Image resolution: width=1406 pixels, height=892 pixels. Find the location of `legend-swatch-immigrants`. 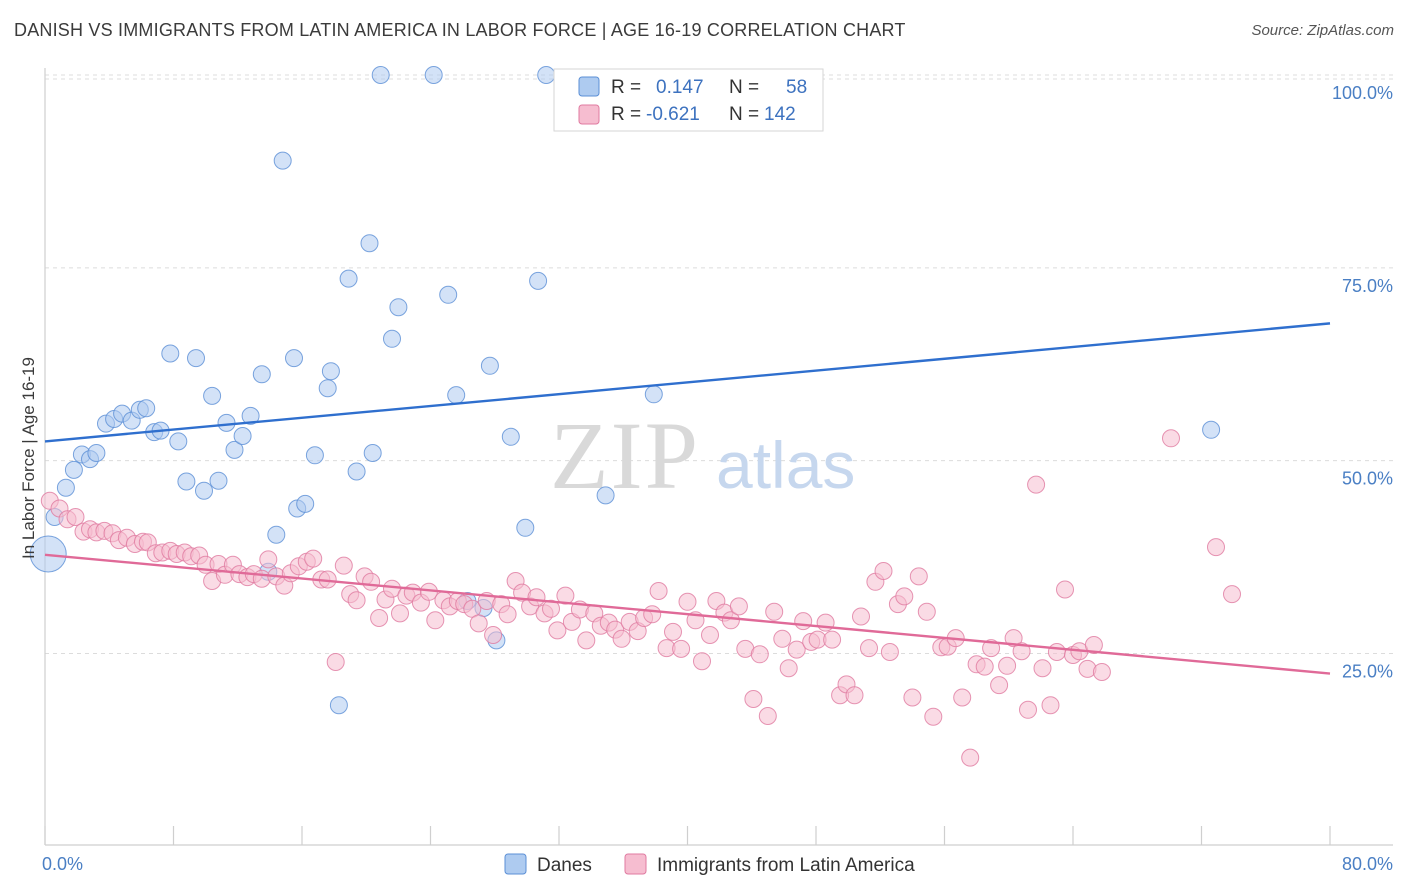

legend-swatch-immigrants is located at coordinates (589, 114).